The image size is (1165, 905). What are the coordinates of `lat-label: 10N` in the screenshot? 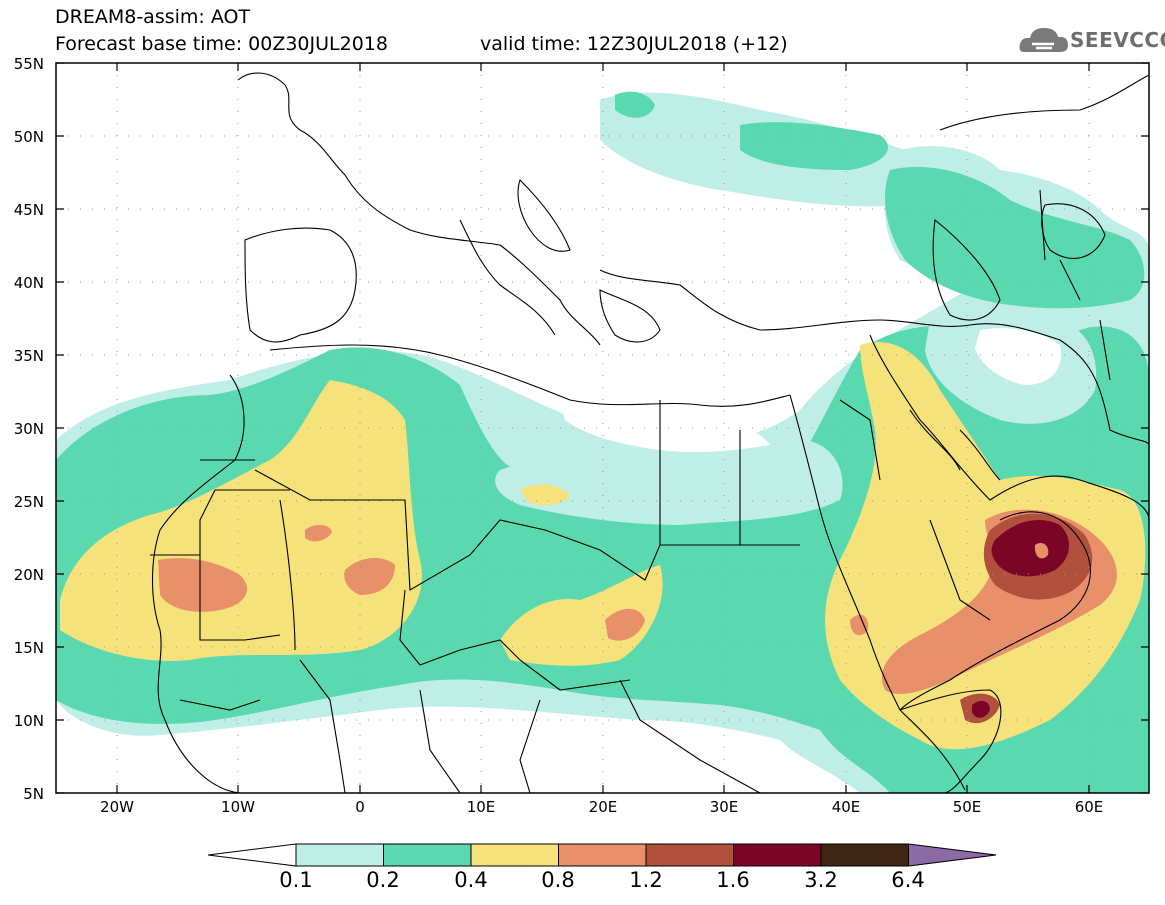 It's located at (29, 721).